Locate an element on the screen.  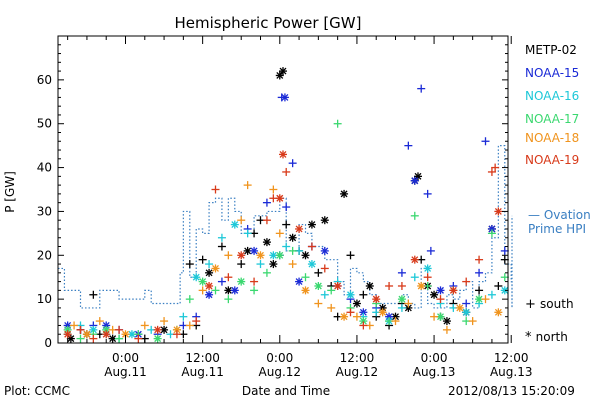
y-tick-label: 10 is located at coordinates (44, 299).